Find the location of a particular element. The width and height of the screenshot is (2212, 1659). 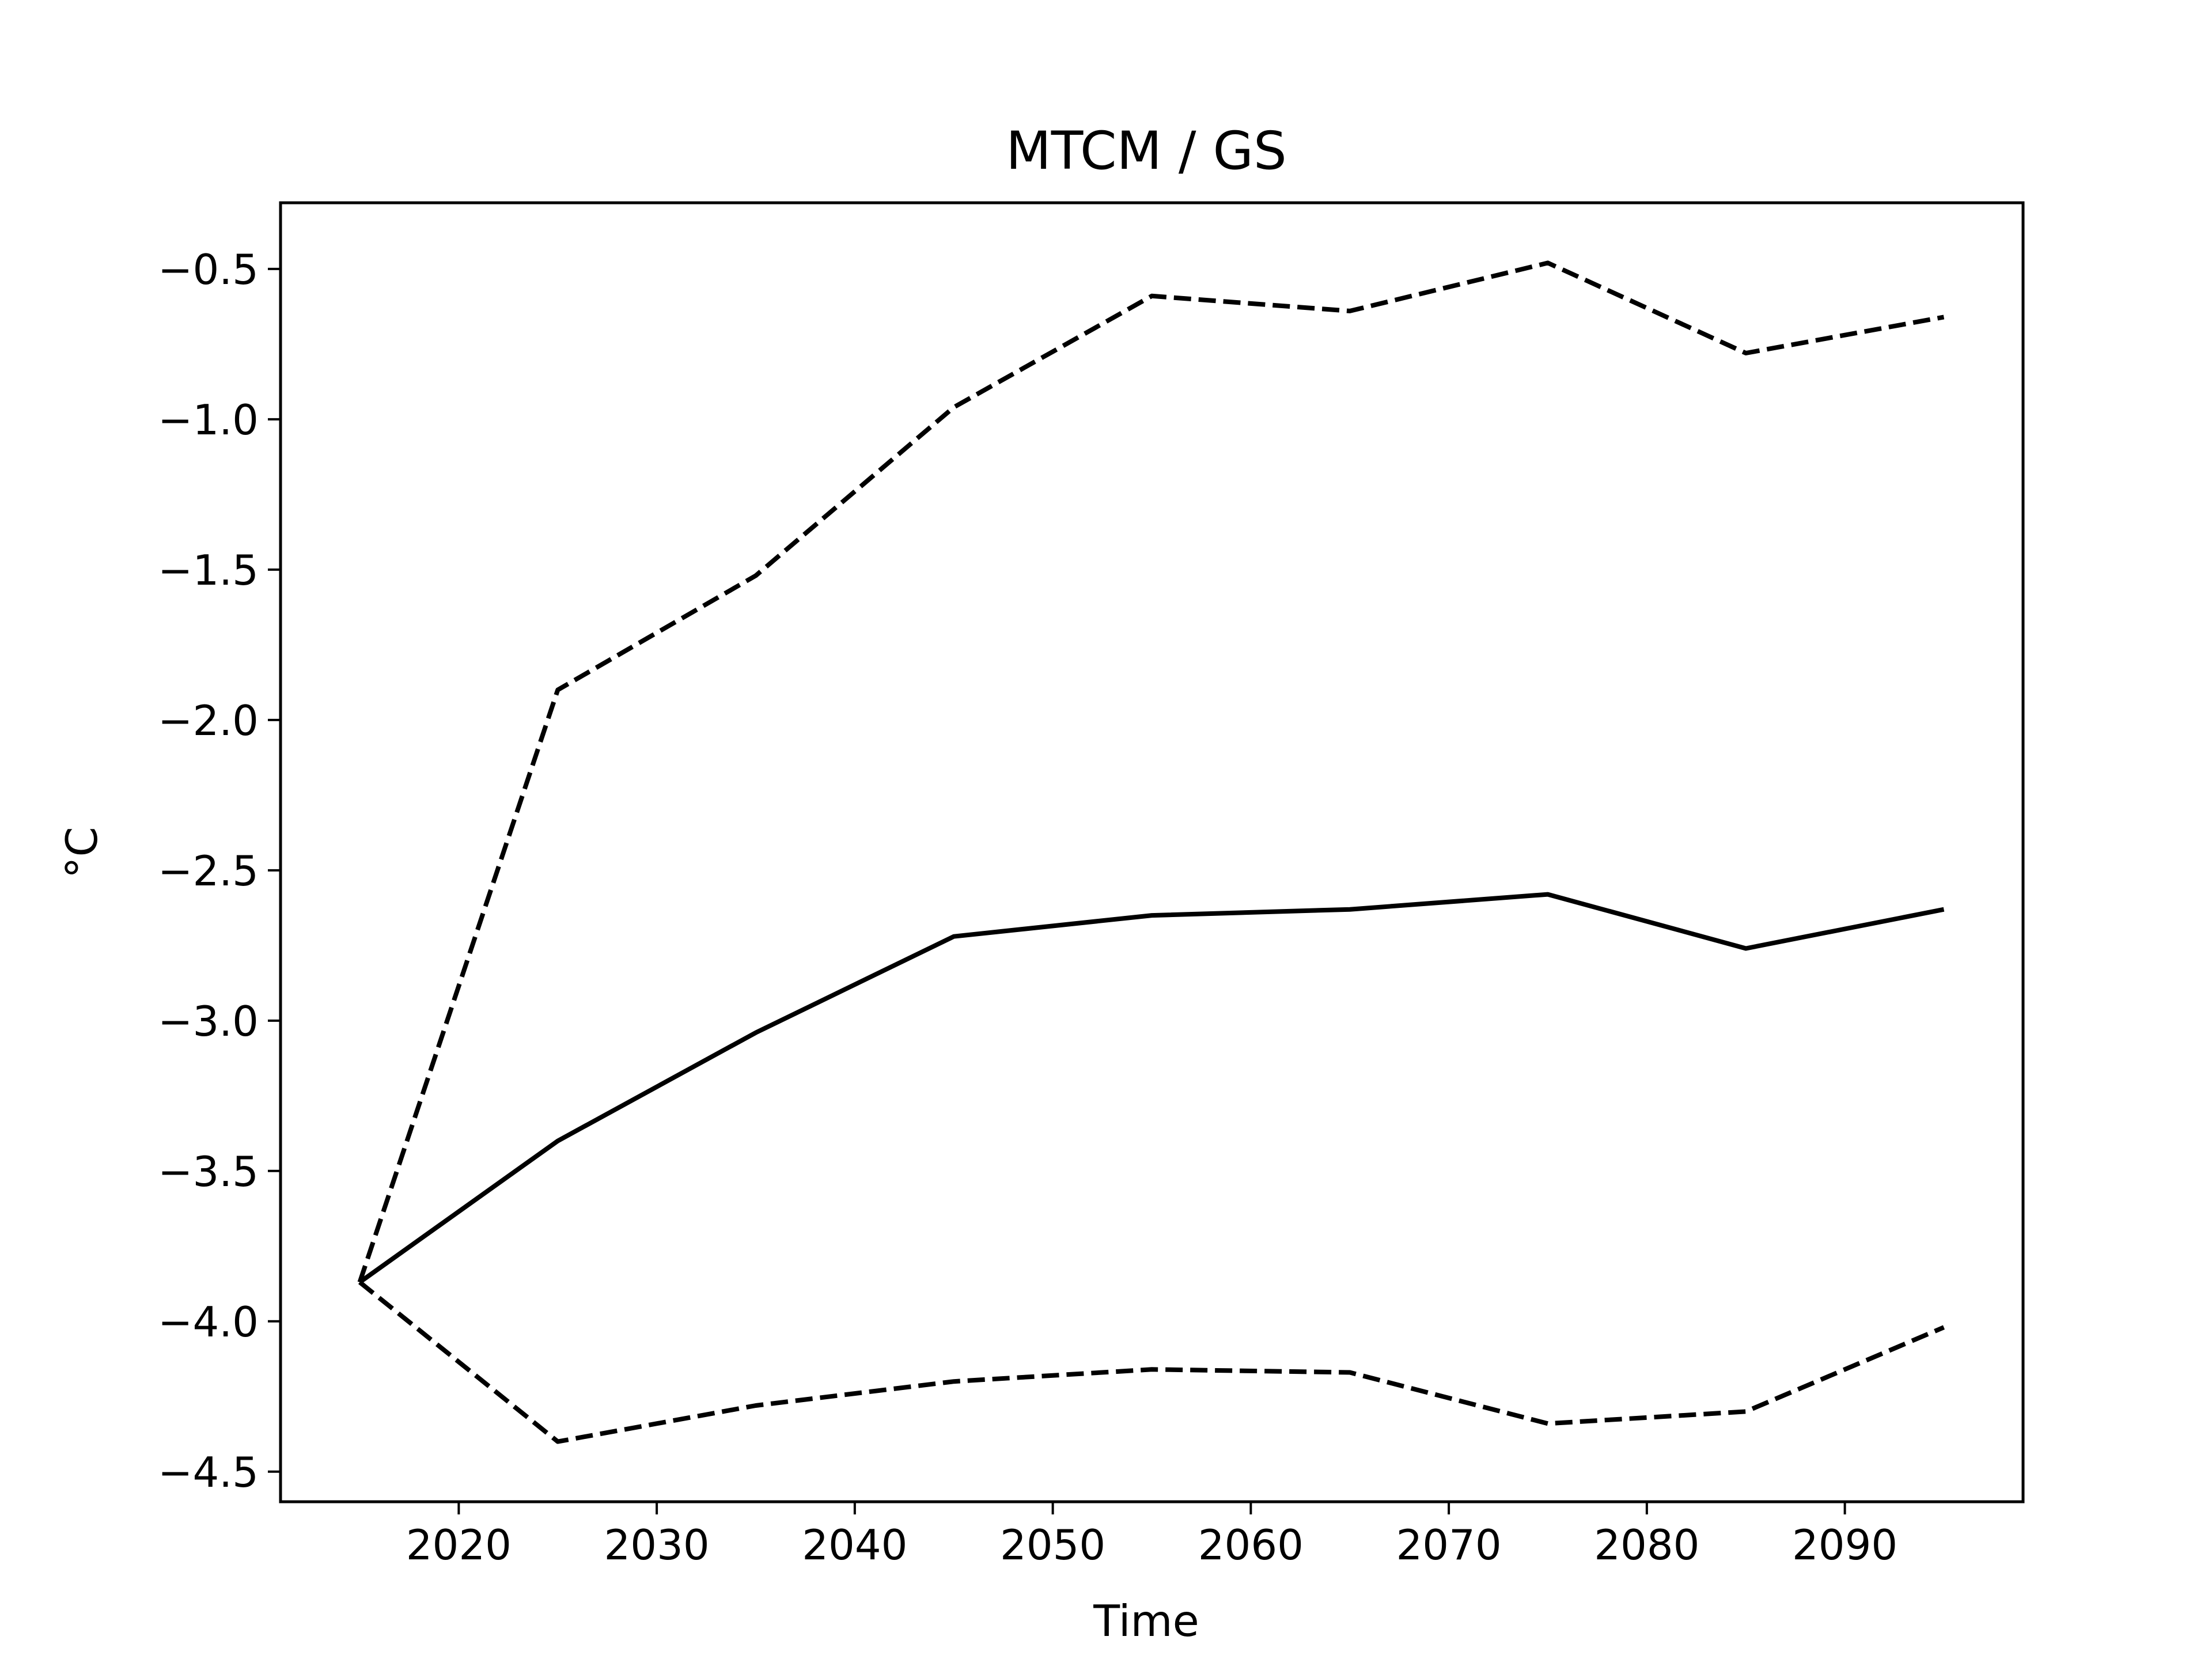

x-tick-label: 2030 is located at coordinates (657, 1545).